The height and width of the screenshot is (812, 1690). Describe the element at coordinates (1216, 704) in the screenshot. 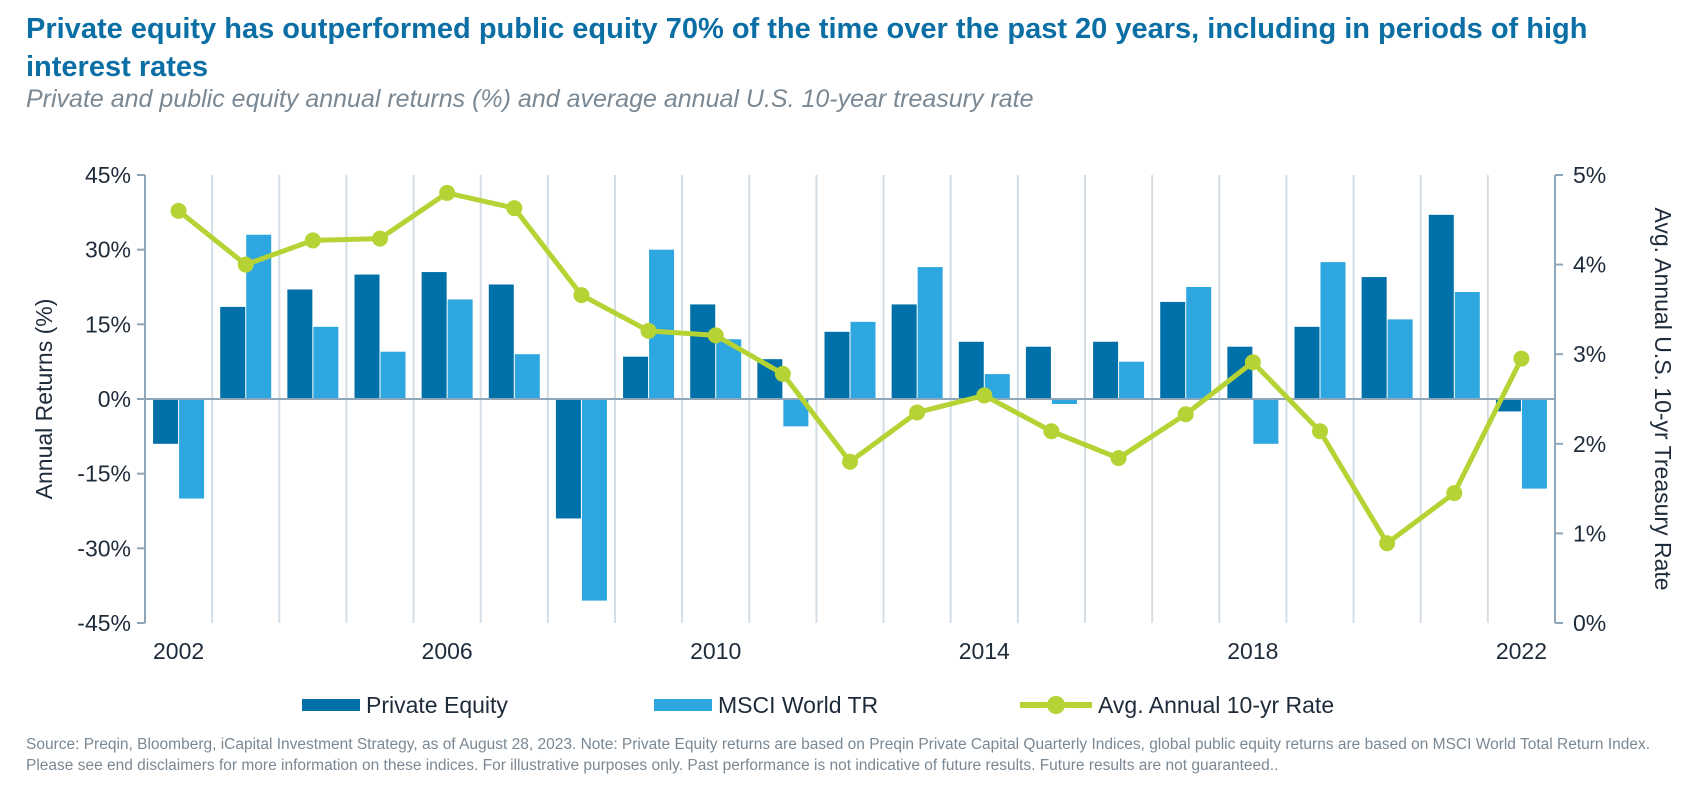

I see `legend-label-rate-line: Avg. Annual 10-yr Rate` at that location.